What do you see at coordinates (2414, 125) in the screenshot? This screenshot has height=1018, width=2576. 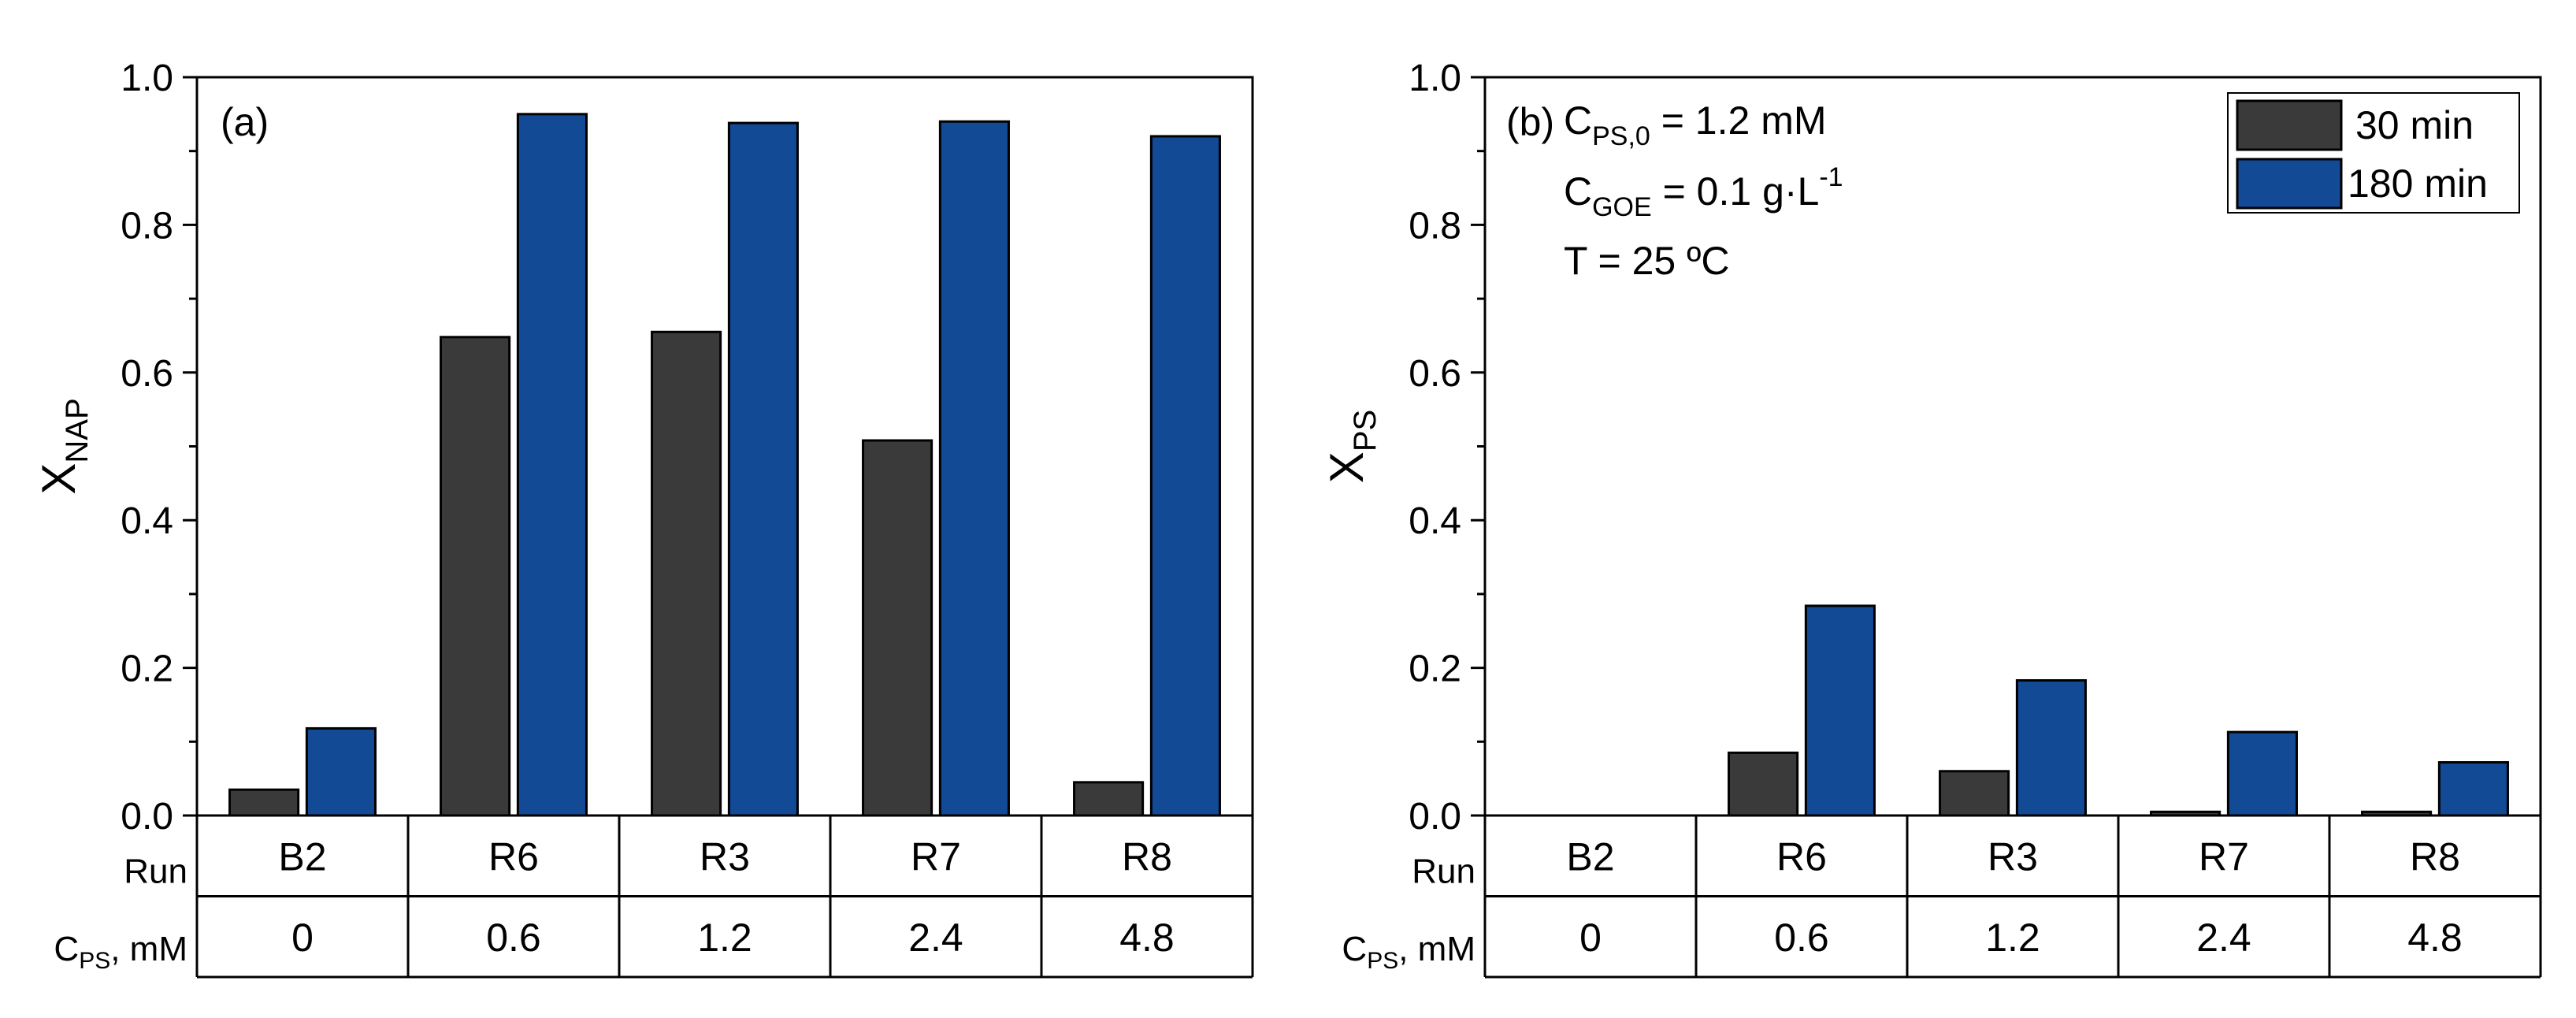 I see `legend-label-30-min: 30 min` at bounding box center [2414, 125].